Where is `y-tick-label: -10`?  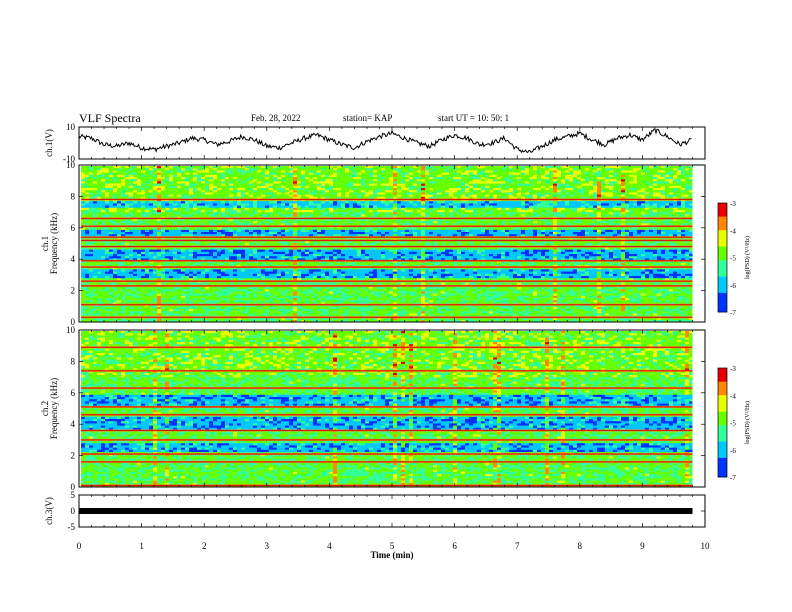 y-tick-label: -10 is located at coordinates (69, 159).